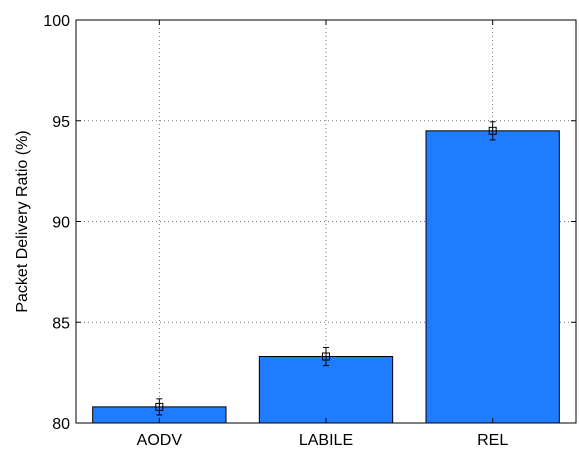 The image size is (579, 450). I want to click on y-tick-label: 95, so click(61, 122).